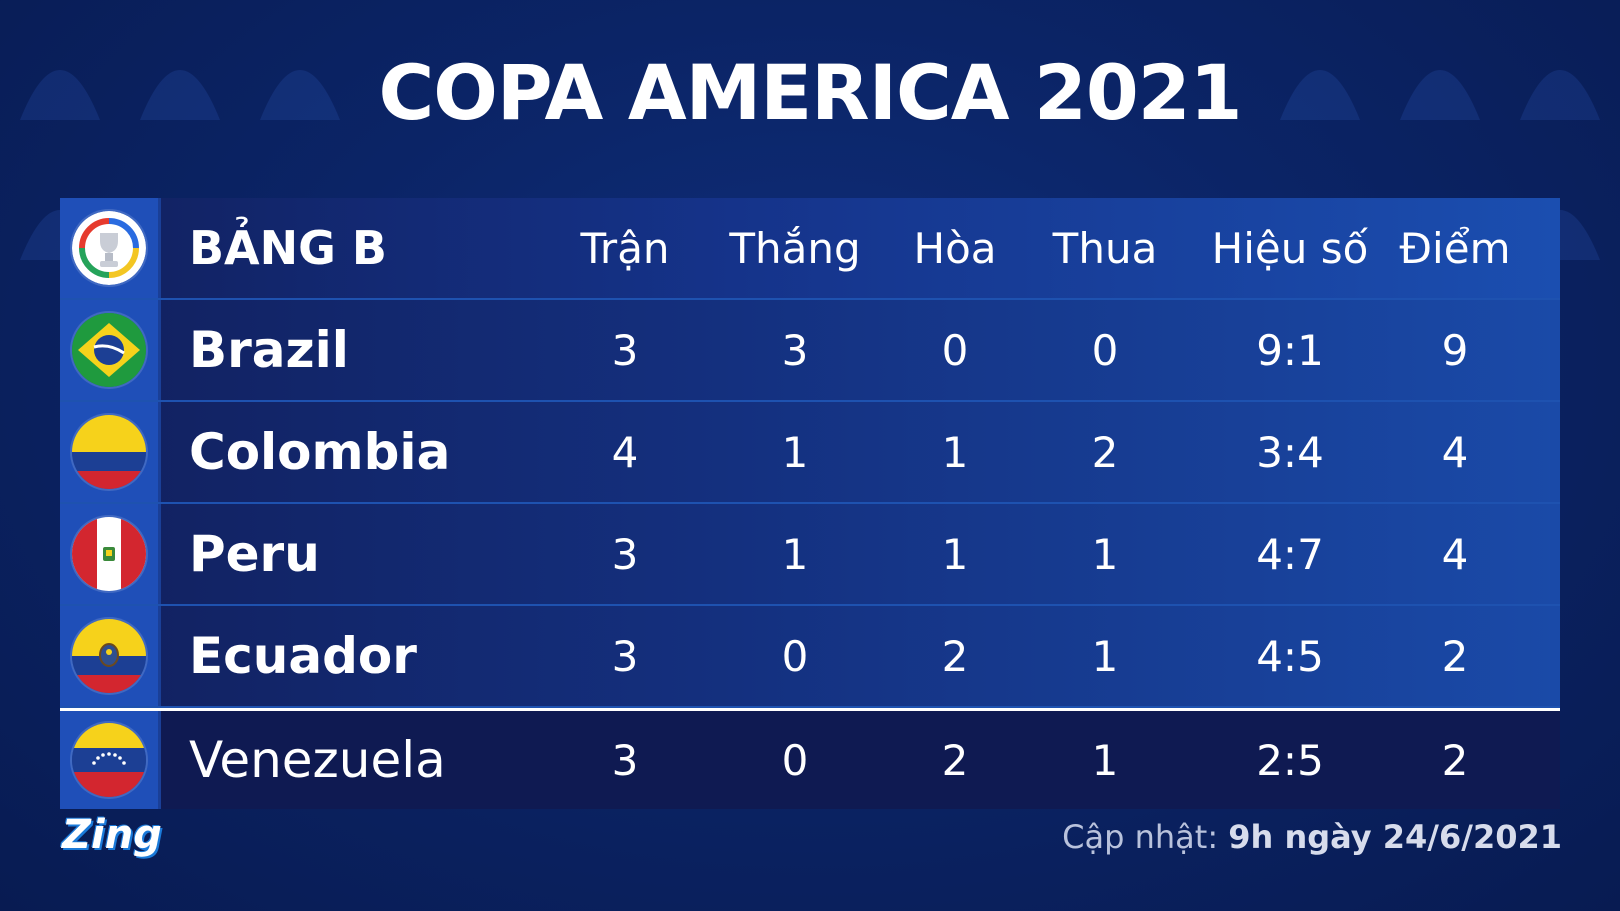  What do you see at coordinates (269, 350) in the screenshot?
I see `team-name: Brazil` at bounding box center [269, 350].